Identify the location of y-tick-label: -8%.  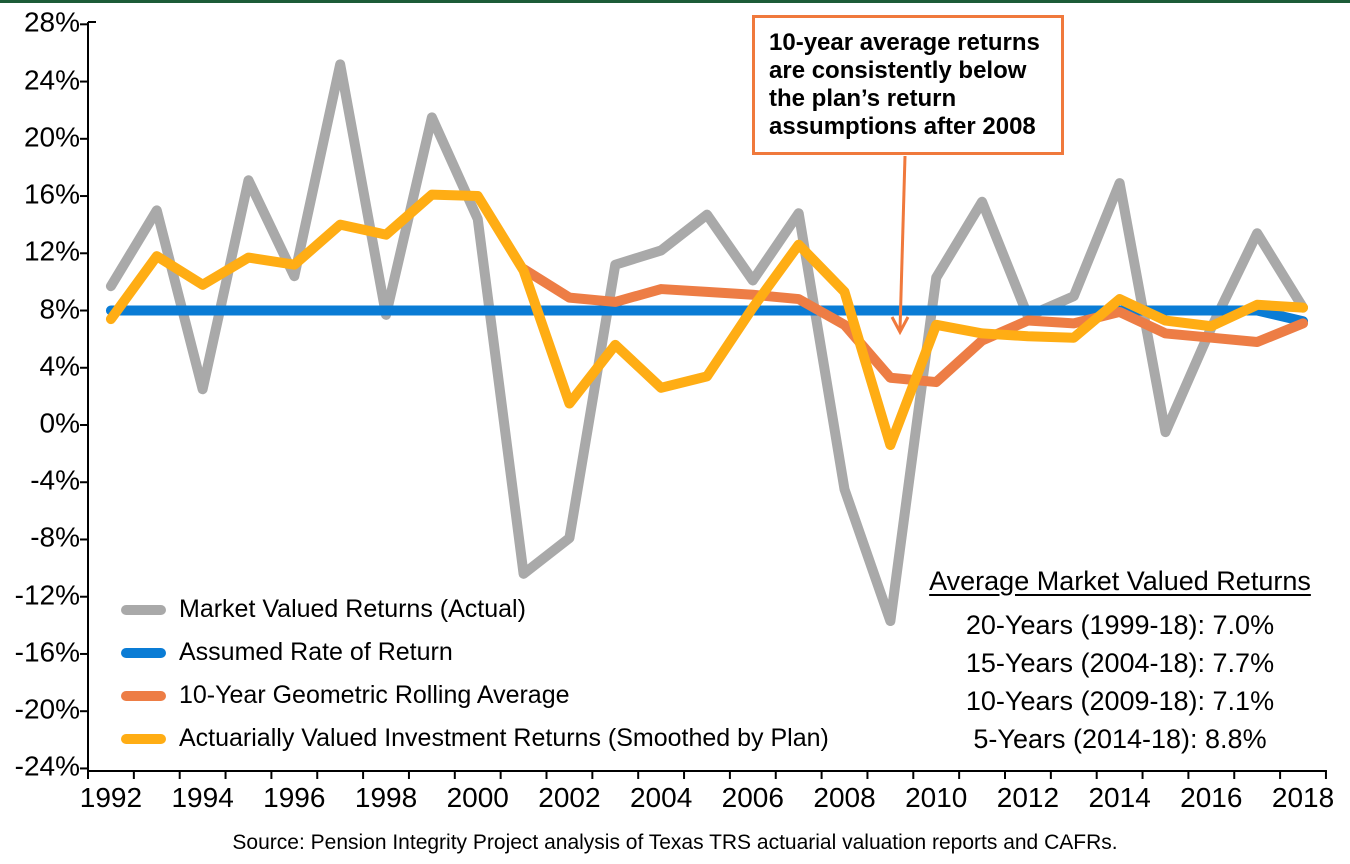
(55, 538).